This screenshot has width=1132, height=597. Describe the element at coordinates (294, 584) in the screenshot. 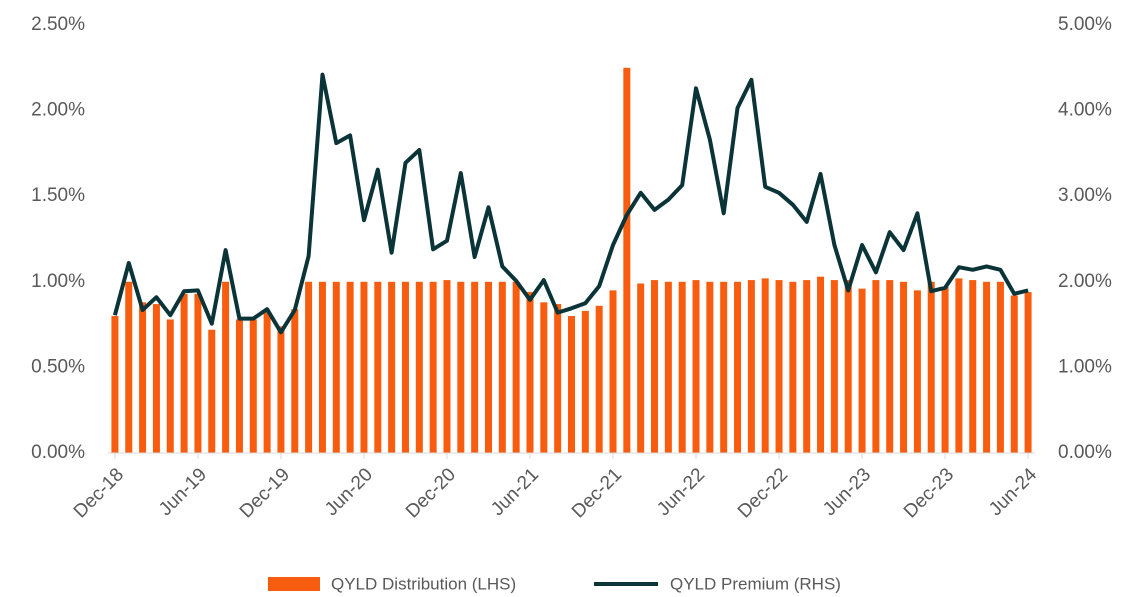

I see `legend-swatch` at that location.